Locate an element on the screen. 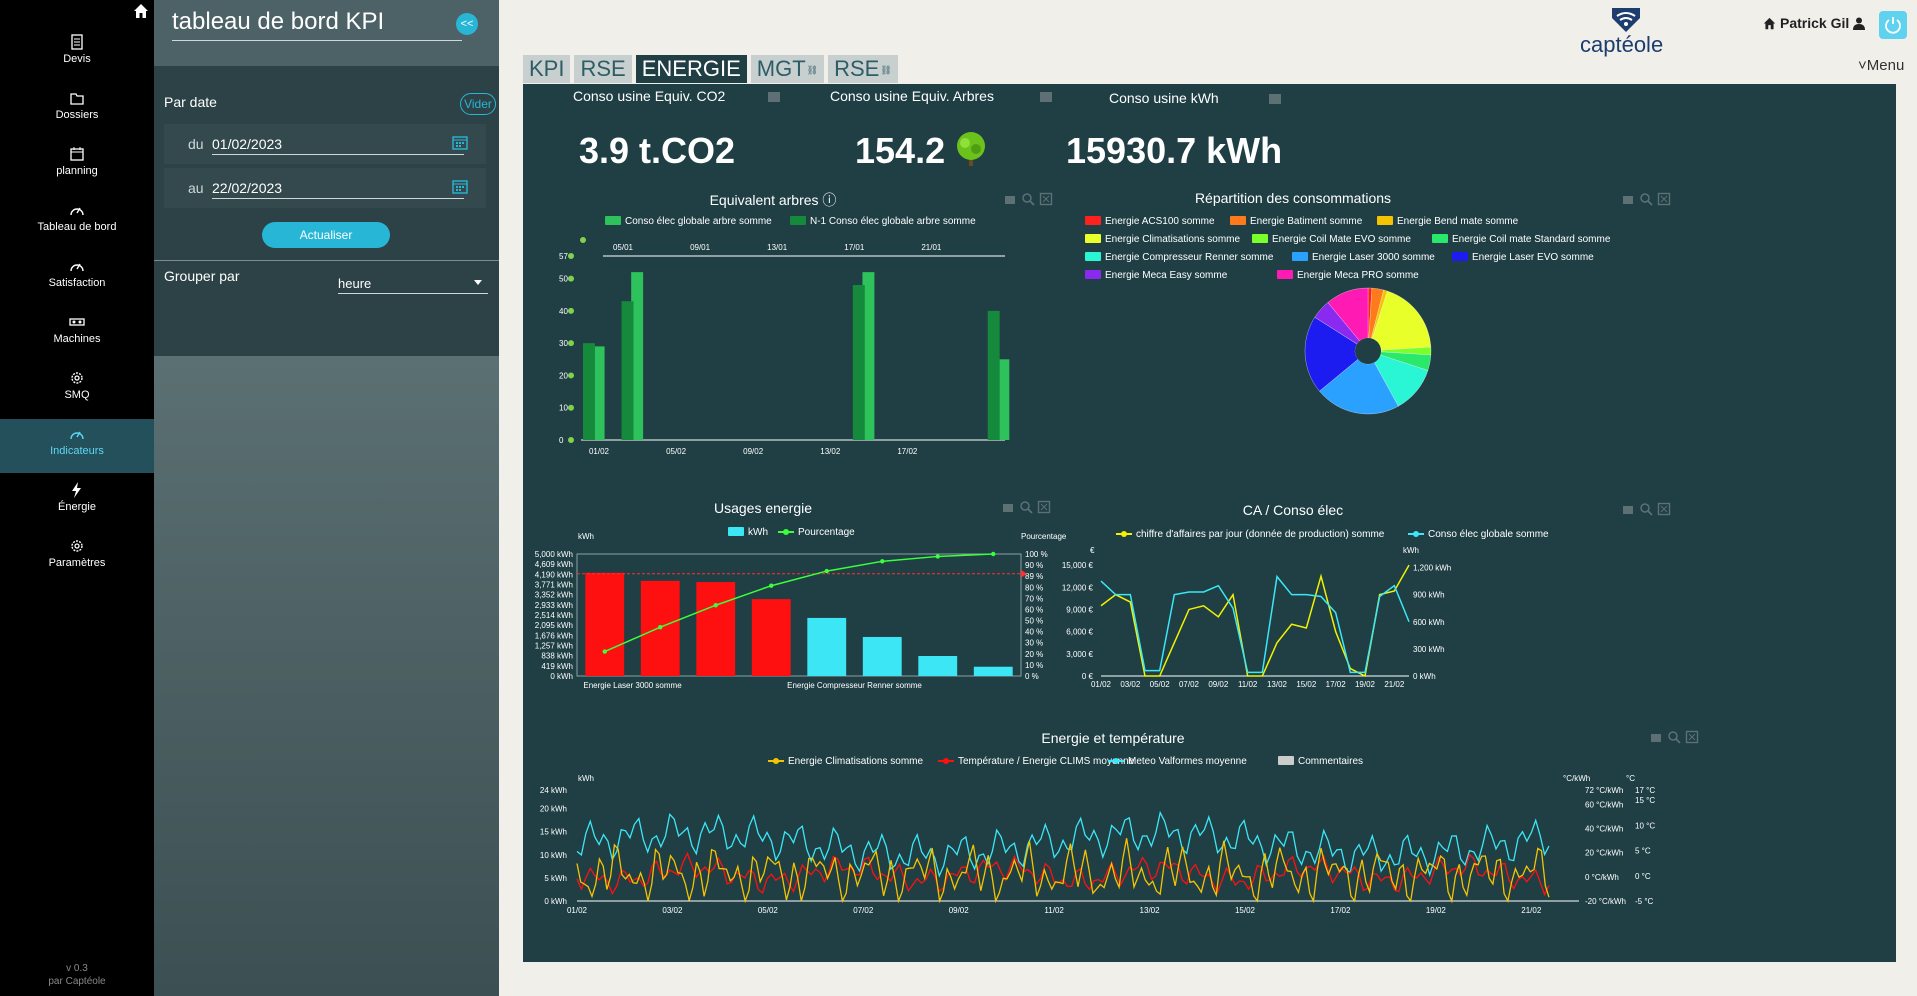  version-label: v 0.3 is located at coordinates (77, 968).